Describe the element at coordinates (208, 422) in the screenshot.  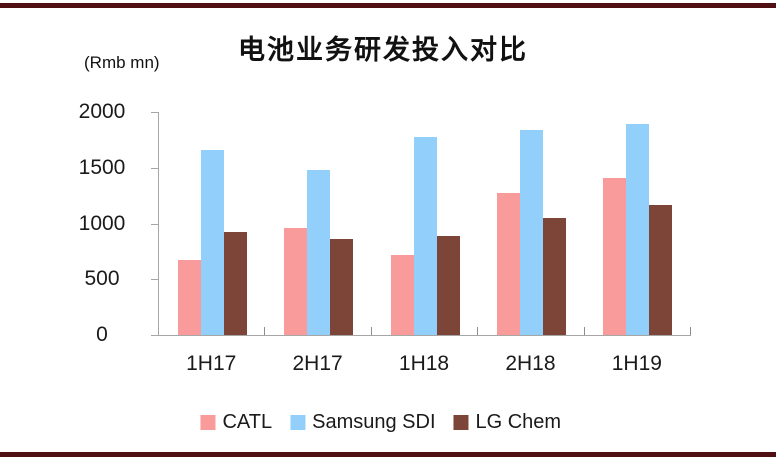
I see `legend-swatch-catl` at that location.